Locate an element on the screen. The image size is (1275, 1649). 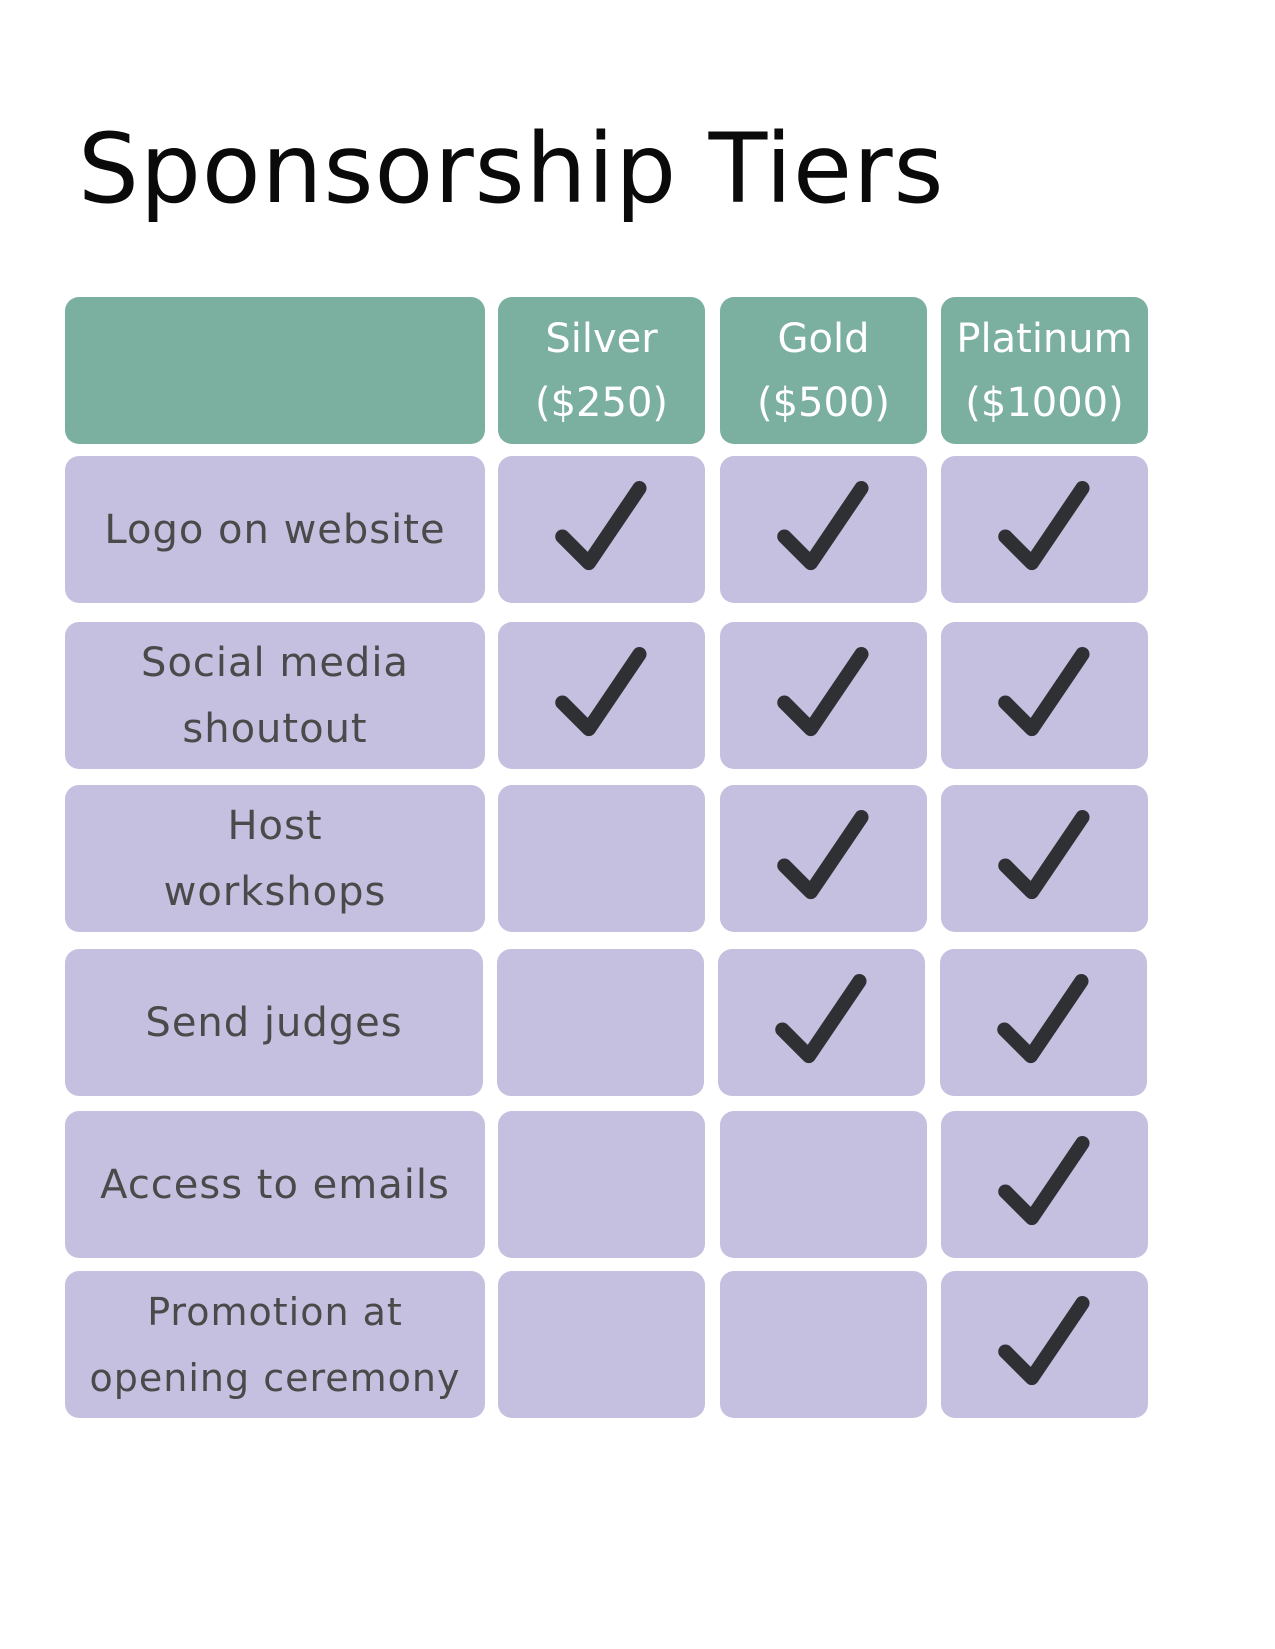
feature-label: Logo on website is located at coordinates (275, 529).